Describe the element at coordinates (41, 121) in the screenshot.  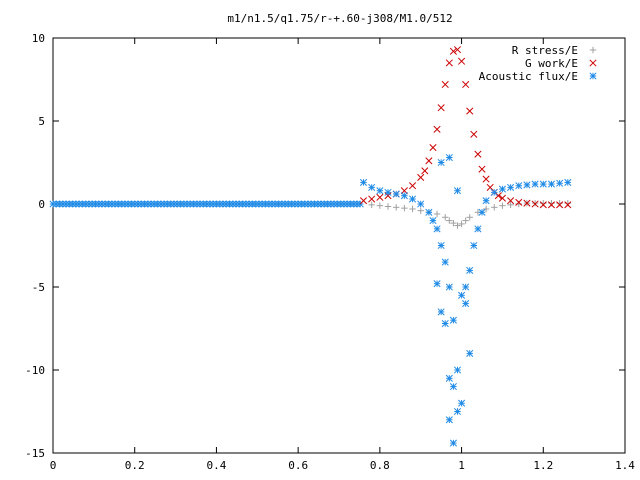
I see `y-tick-label: 5` at that location.